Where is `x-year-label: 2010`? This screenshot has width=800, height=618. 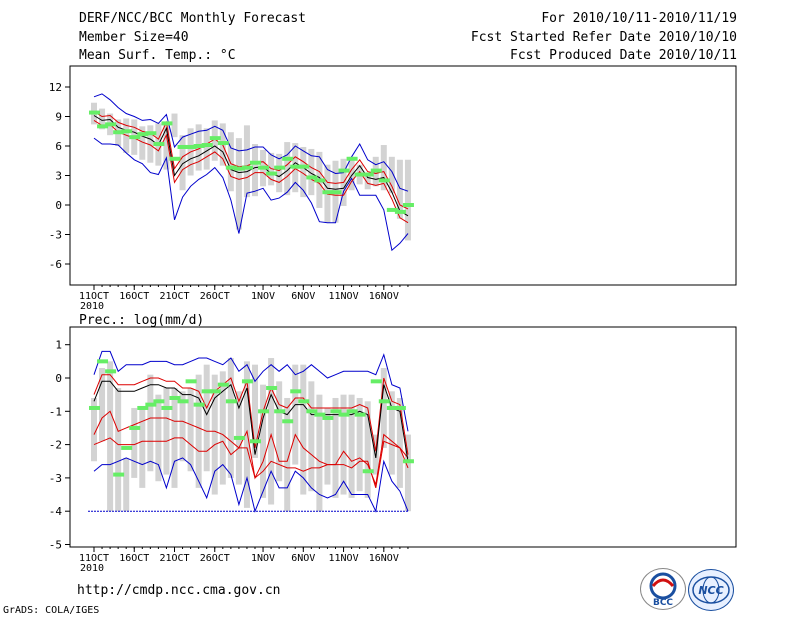 x-year-label: 2010 is located at coordinates (92, 568).